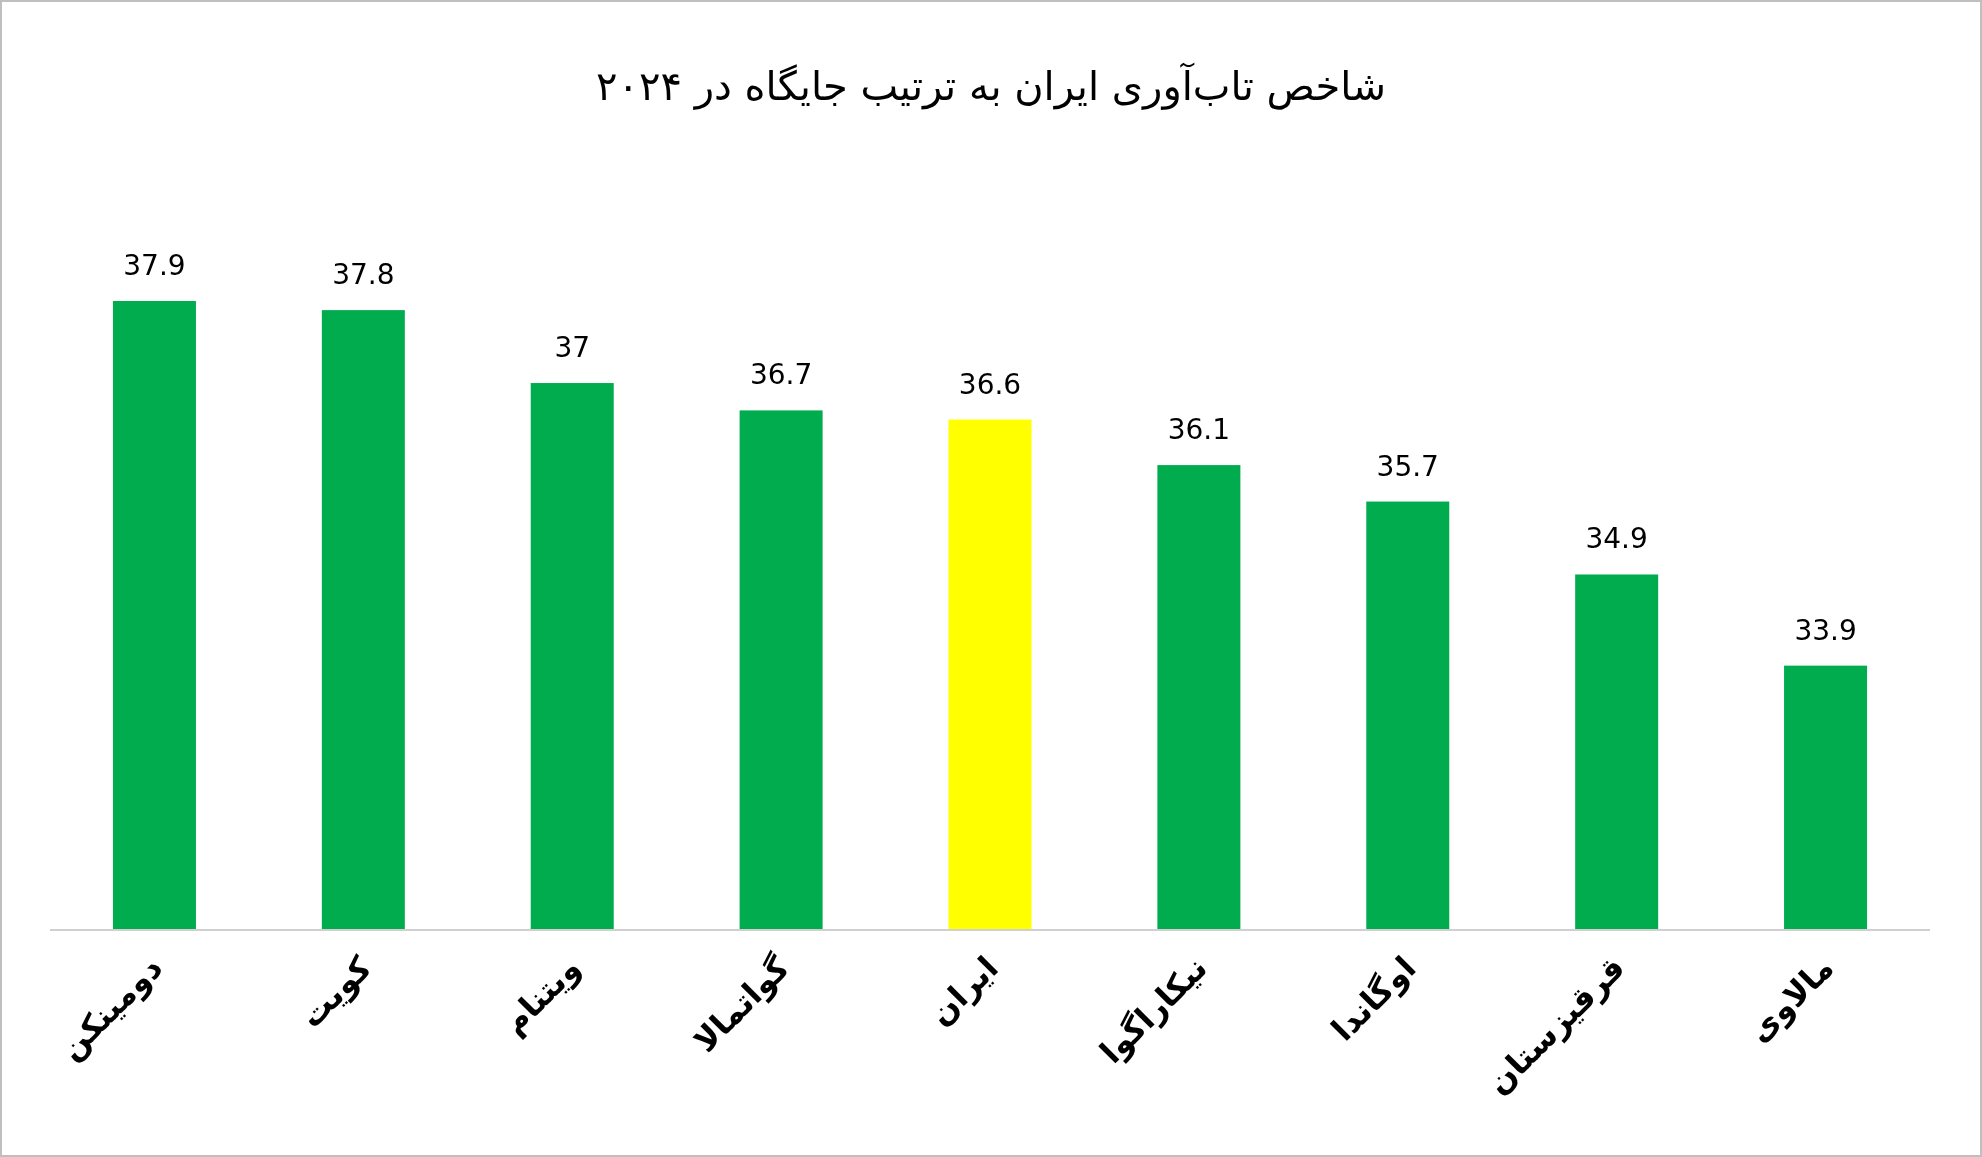 Image resolution: width=1982 pixels, height=1157 pixels. Describe the element at coordinates (1407, 466) in the screenshot. I see `data-label: 35.7` at that location.